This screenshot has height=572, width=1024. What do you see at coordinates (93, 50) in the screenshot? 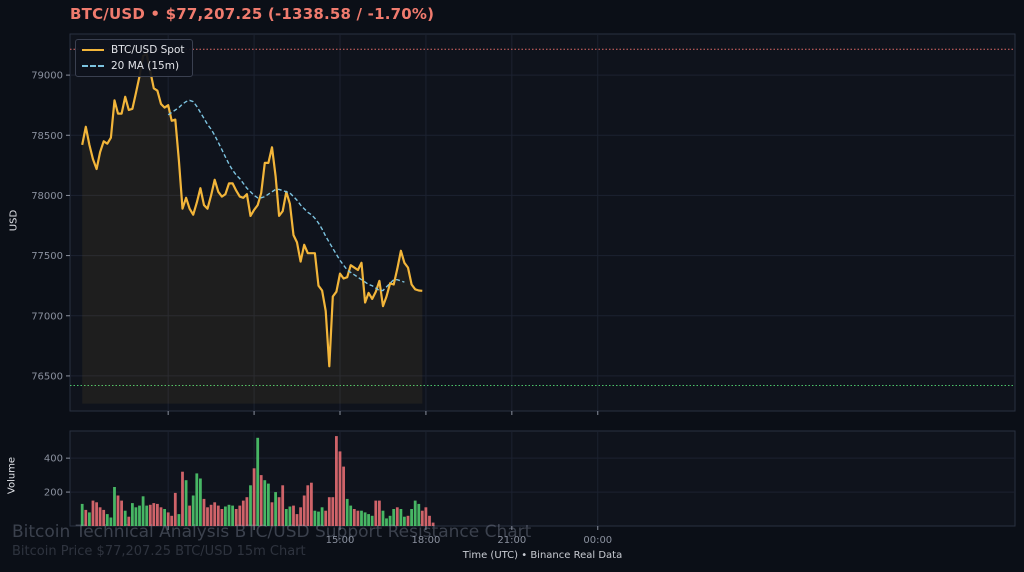
I see `legend-swatch-price` at bounding box center [93, 50].